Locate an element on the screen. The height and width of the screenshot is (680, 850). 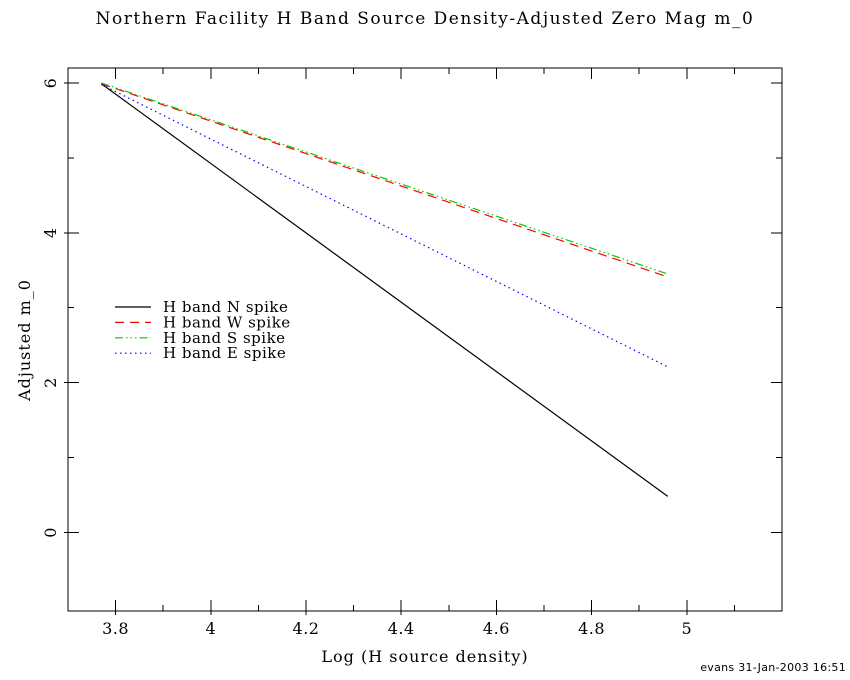
legend-item: H band E spike is located at coordinates (200, 353).